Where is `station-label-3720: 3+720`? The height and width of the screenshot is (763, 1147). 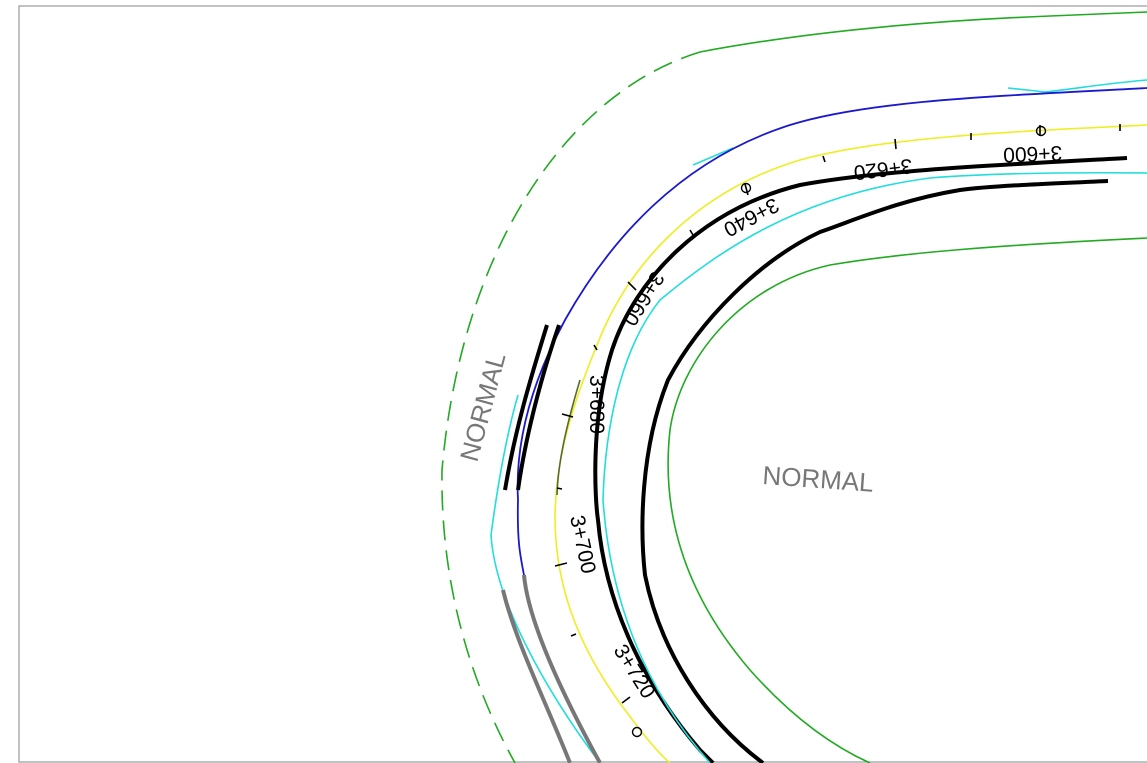 station-label-3720: 3+720 is located at coordinates (634, 671).